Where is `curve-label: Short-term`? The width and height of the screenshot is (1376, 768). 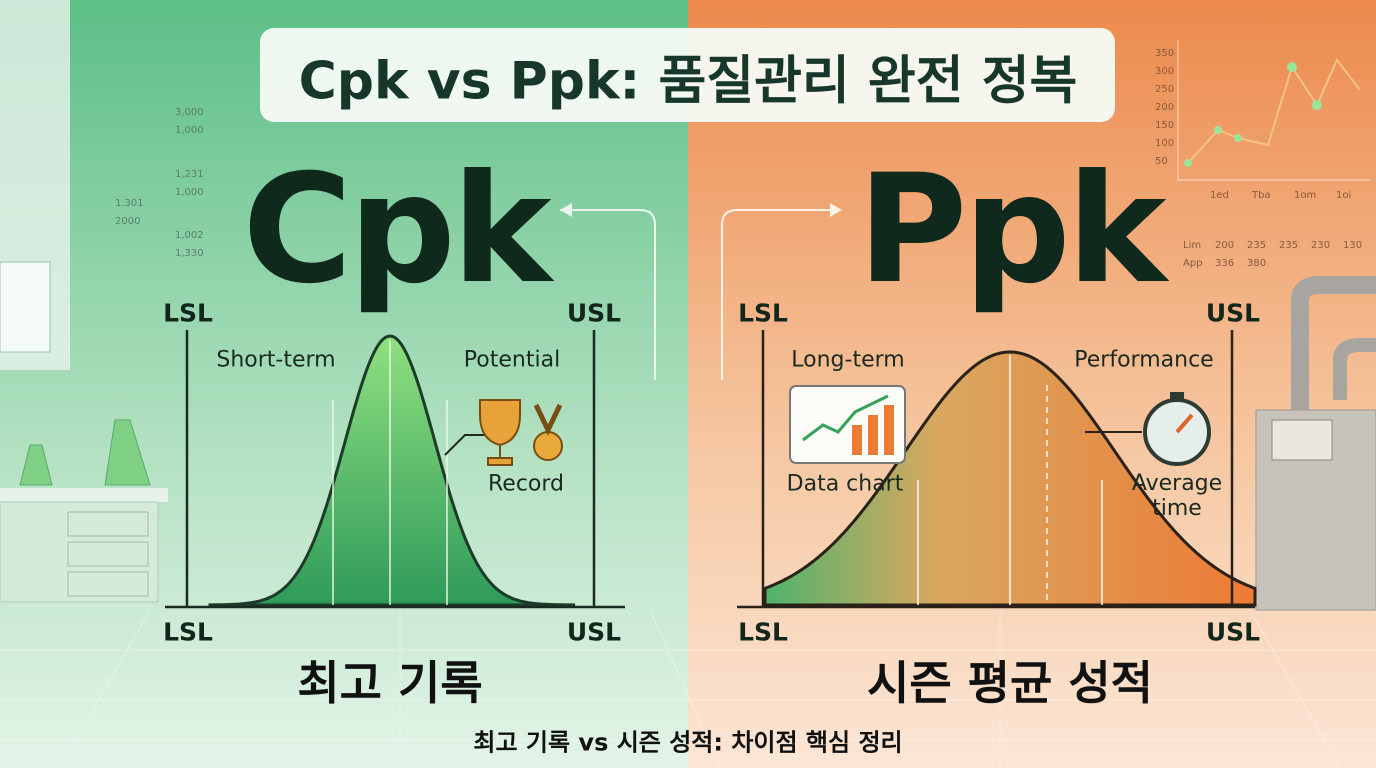 curve-label: Short-term is located at coordinates (276, 360).